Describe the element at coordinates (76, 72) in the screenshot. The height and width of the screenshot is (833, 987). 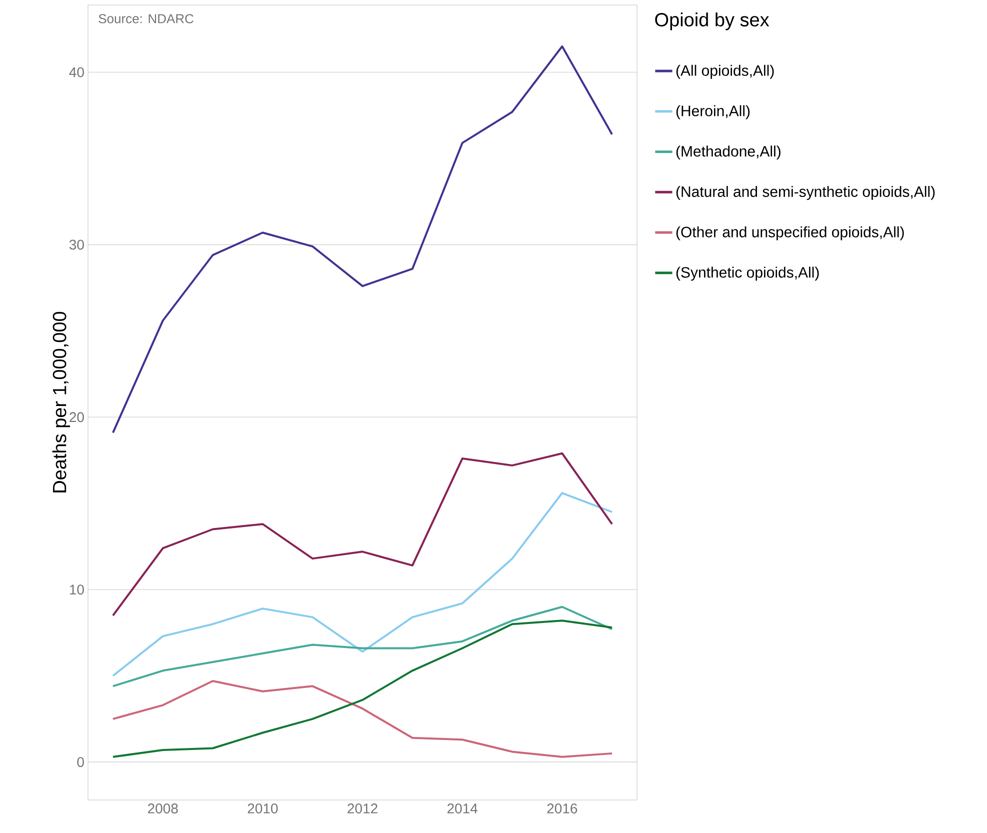
I see `y-tick-label: 40` at that location.